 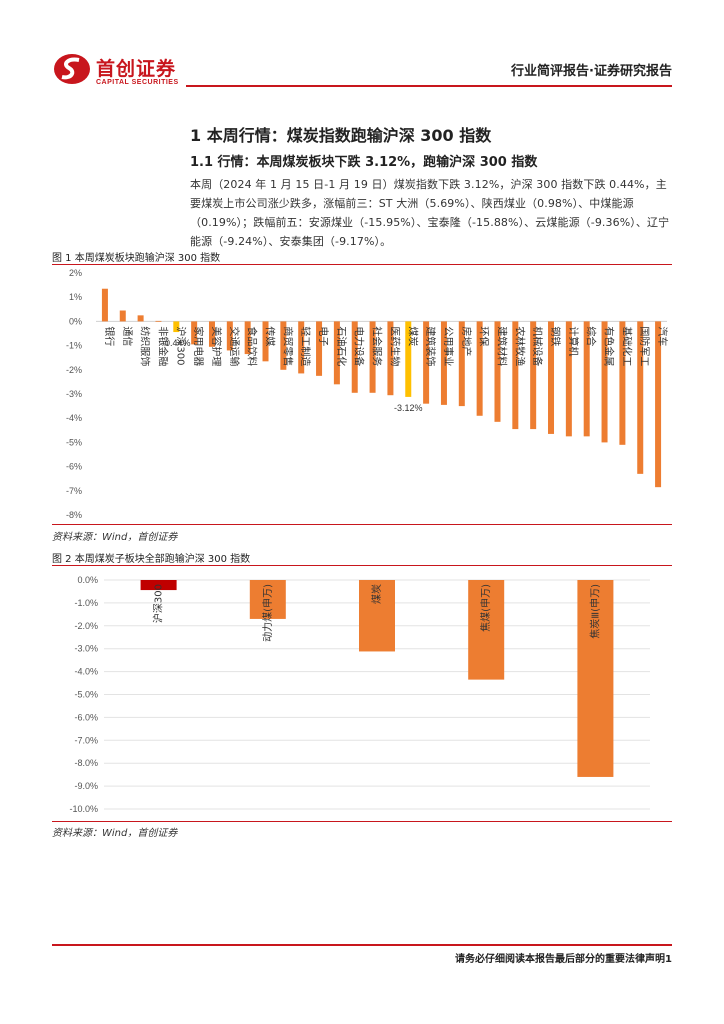 What do you see at coordinates (75, 273) in the screenshot?
I see `y-tick-label-0: 2%` at bounding box center [75, 273].